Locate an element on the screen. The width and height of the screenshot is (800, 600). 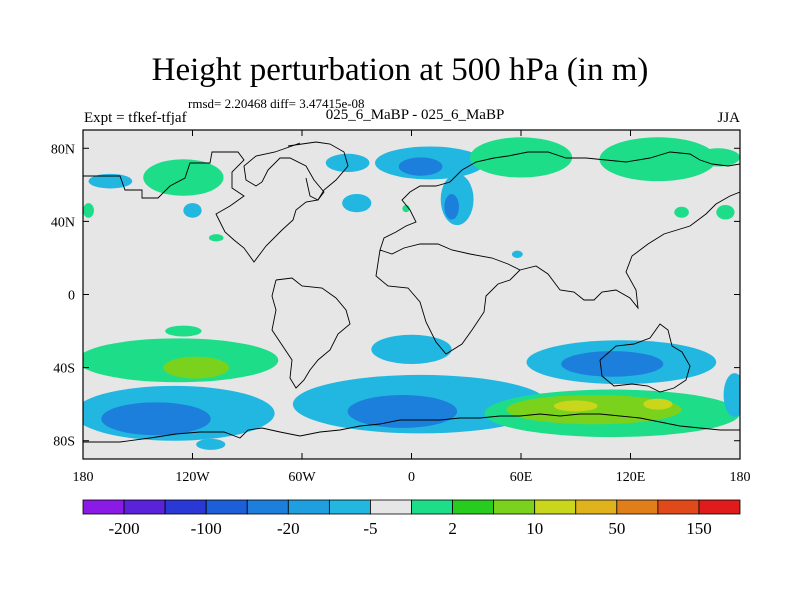
colorbar-label: 10 is located at coordinates (534, 528).